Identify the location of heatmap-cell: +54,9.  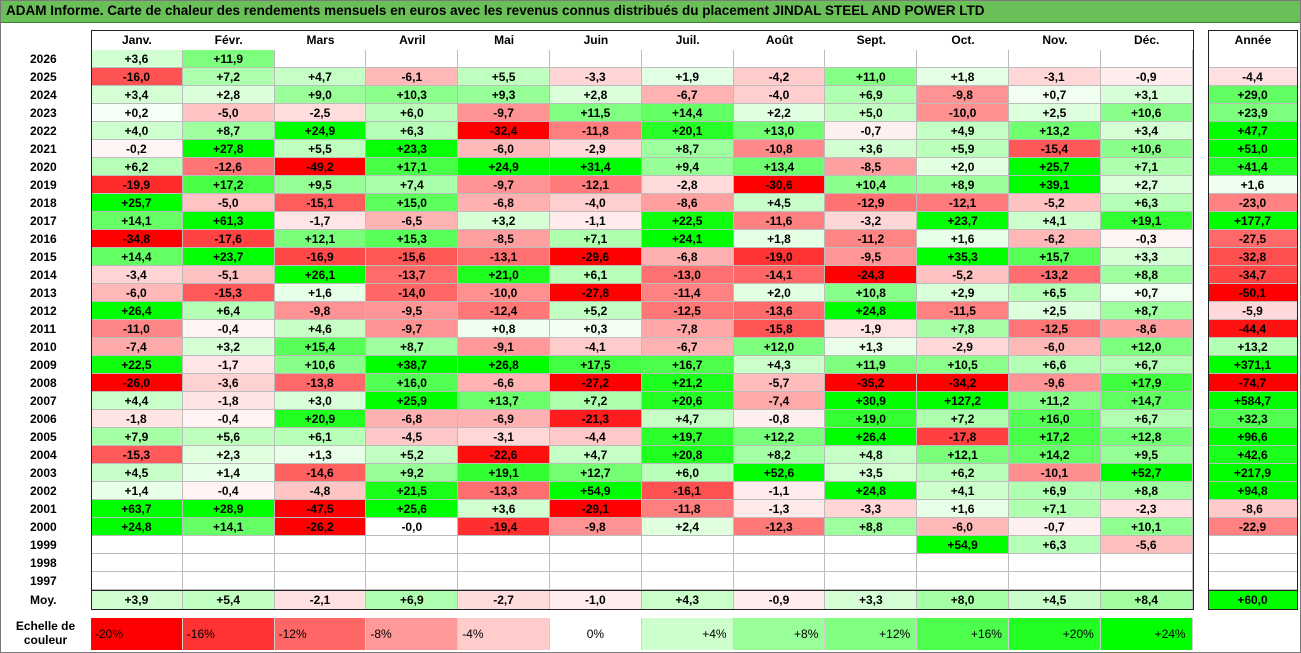
(963, 545).